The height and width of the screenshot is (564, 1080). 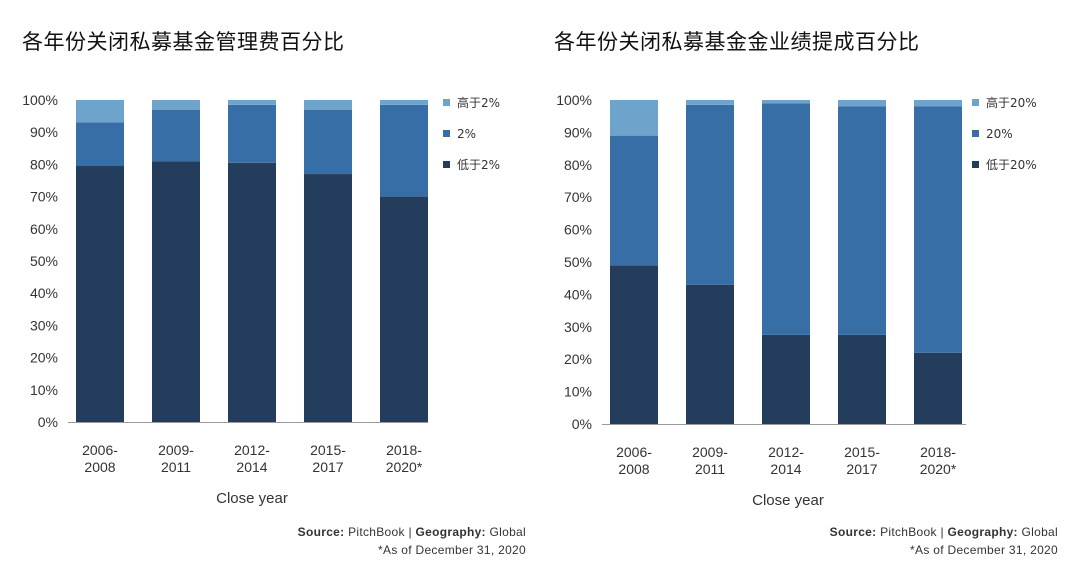 I want to click on chart-title: 各年份关闭私募基金金业绩提成百分比, so click(x=737, y=42).